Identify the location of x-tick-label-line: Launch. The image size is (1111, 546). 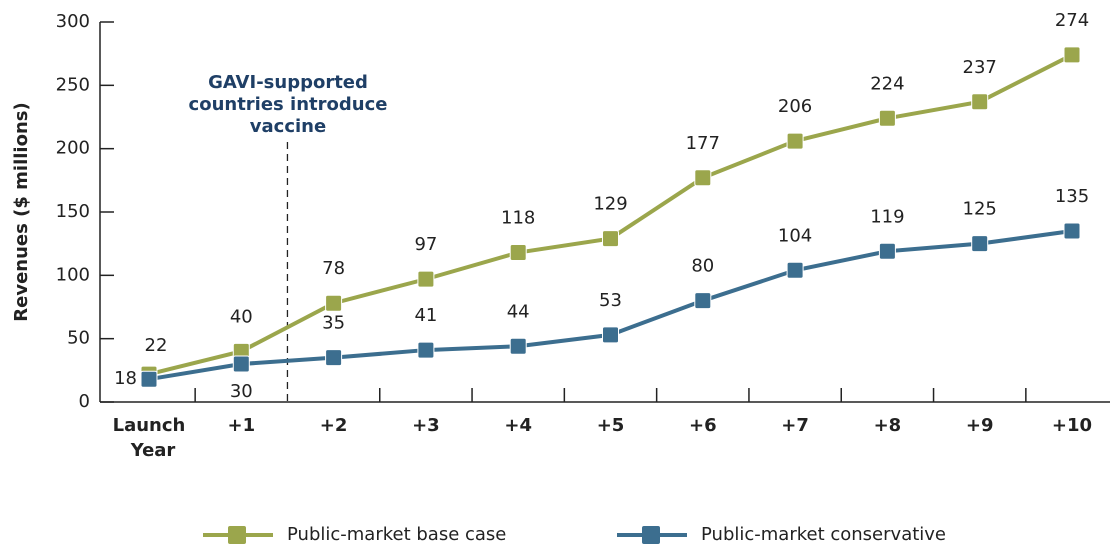
(149, 425).